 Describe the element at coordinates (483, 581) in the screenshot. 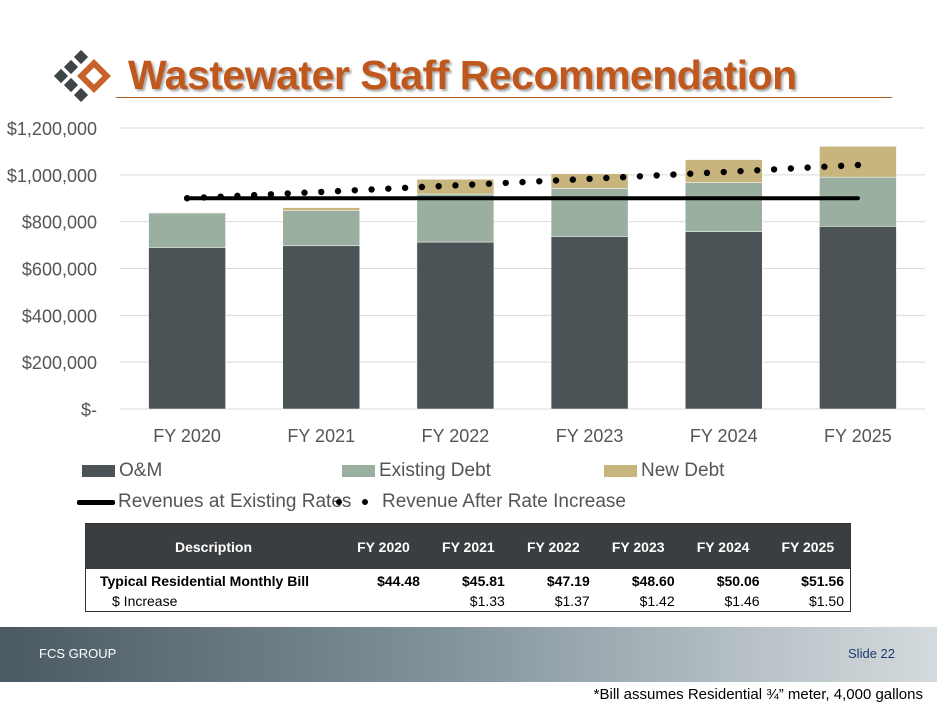

I see `table-cell: $45.81` at that location.